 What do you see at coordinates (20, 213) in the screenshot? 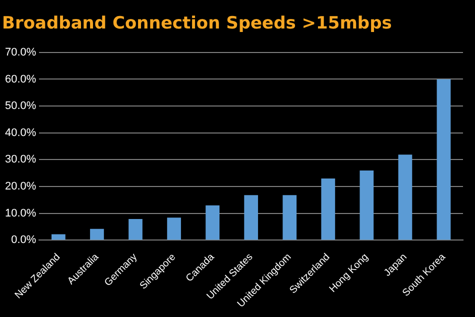
I see `y-tick-label: 10.0%` at bounding box center [20, 213].